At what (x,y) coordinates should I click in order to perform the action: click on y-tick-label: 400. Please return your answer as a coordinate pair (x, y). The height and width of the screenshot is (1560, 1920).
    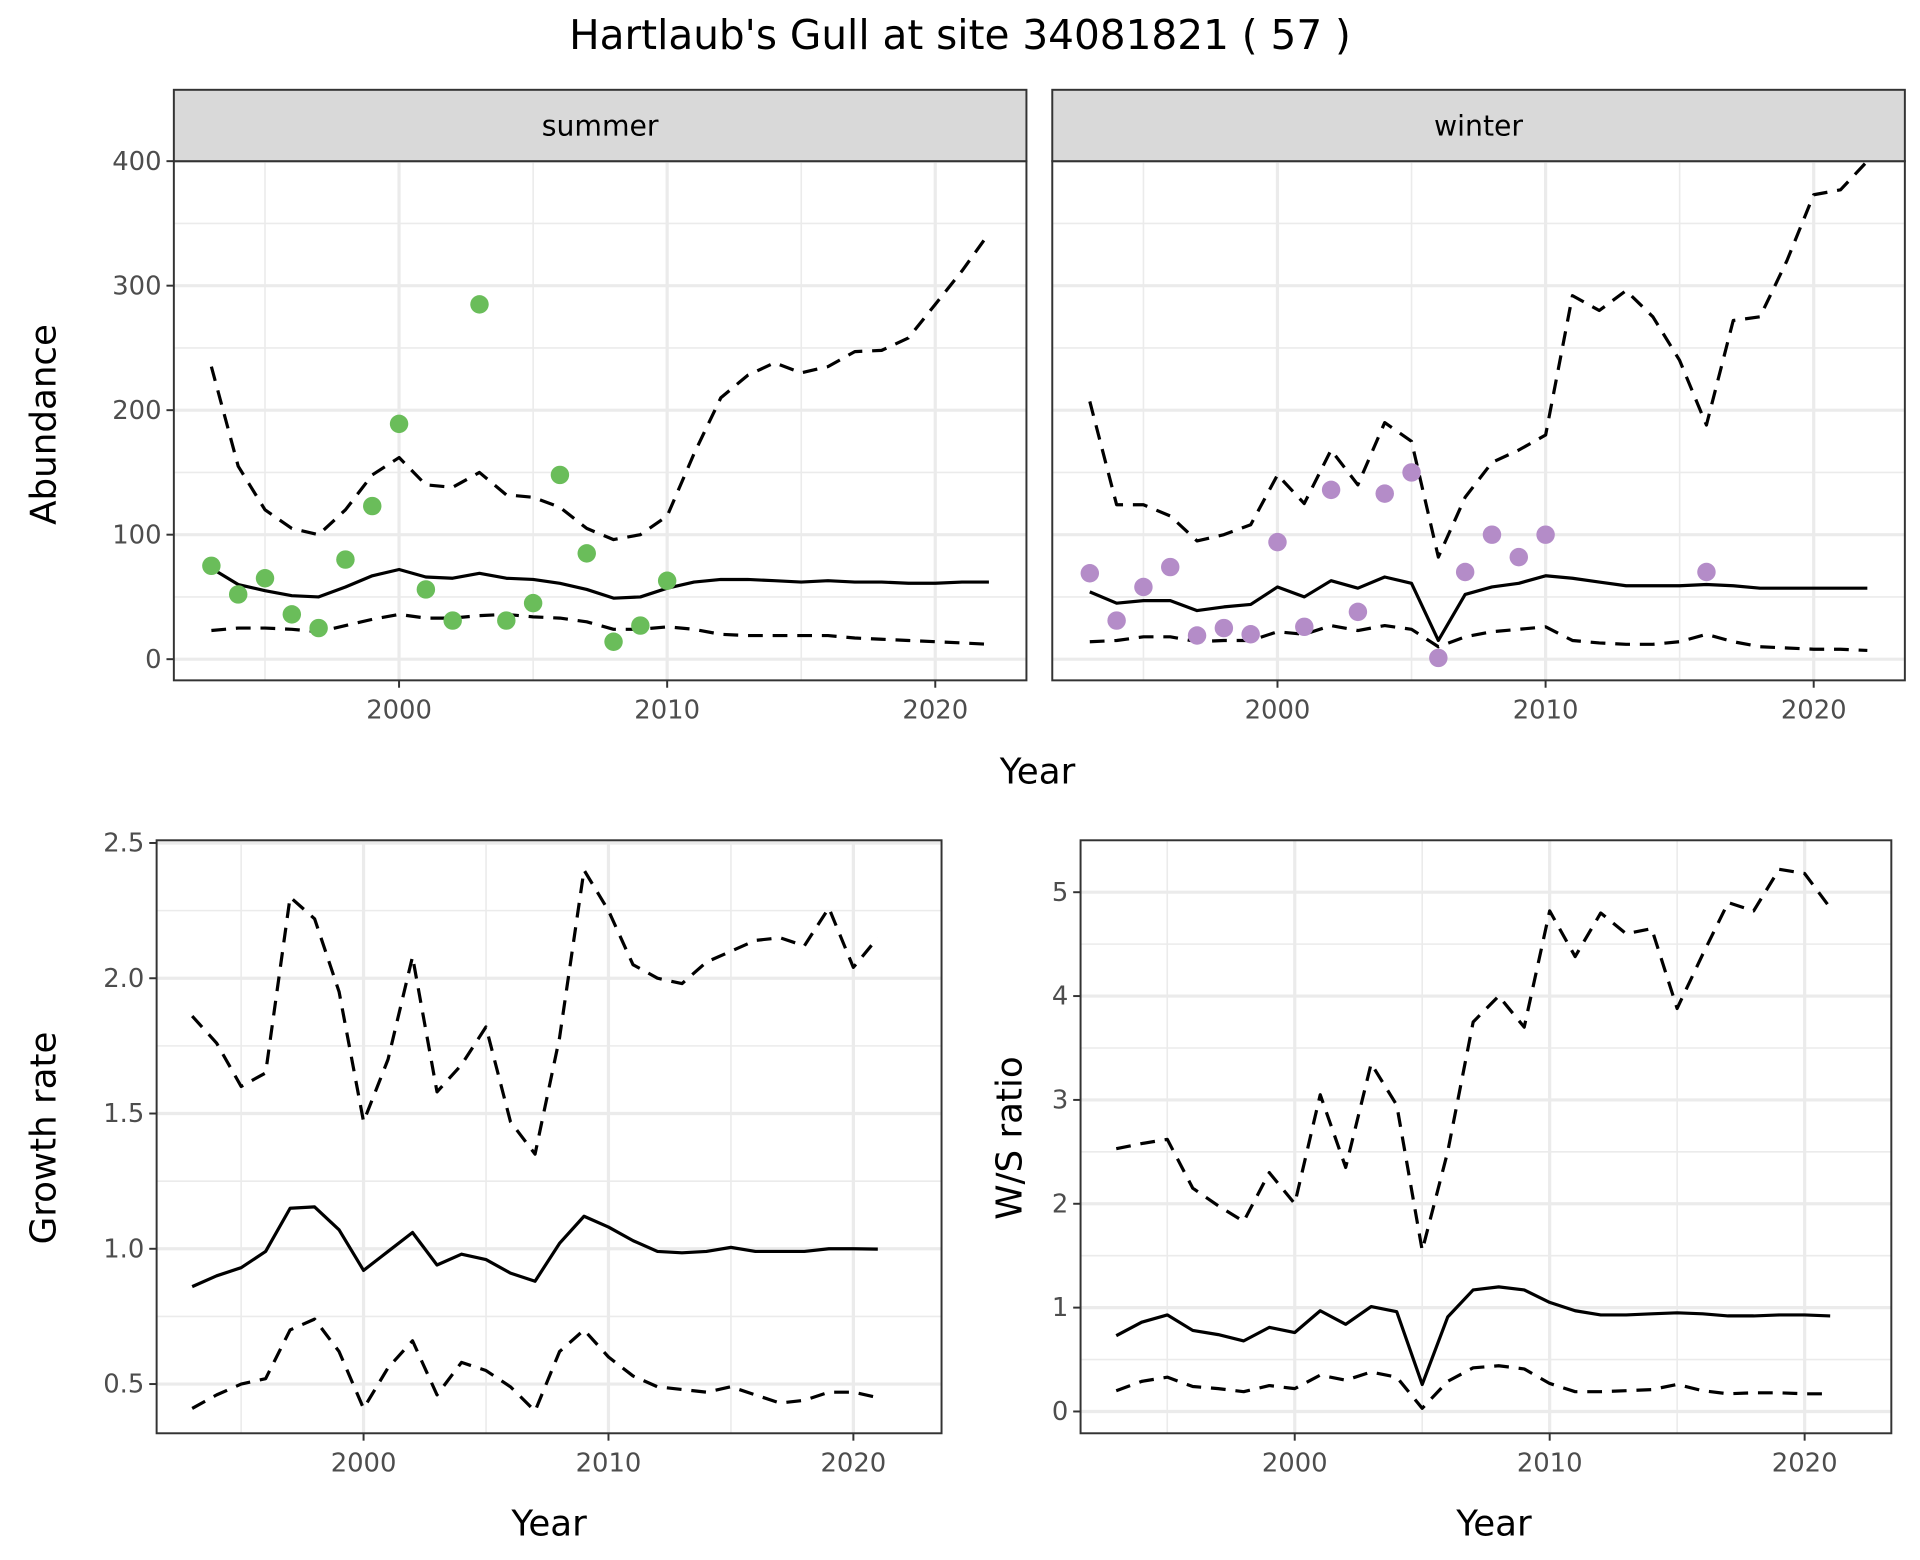
    Looking at the image, I should click on (136, 162).